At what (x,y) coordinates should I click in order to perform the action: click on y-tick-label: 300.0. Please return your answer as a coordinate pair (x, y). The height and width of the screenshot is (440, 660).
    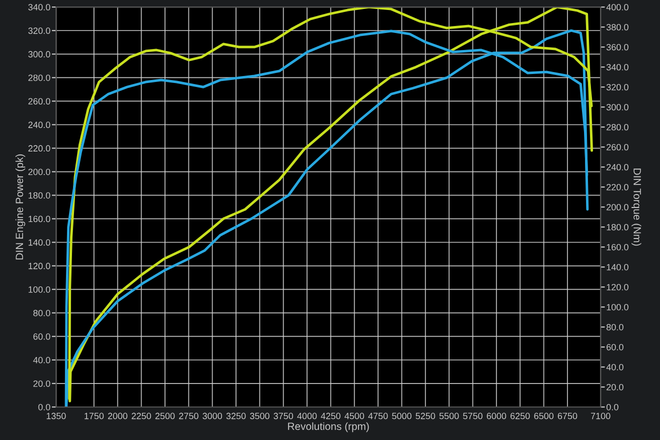
    Looking at the image, I should click on (39, 54).